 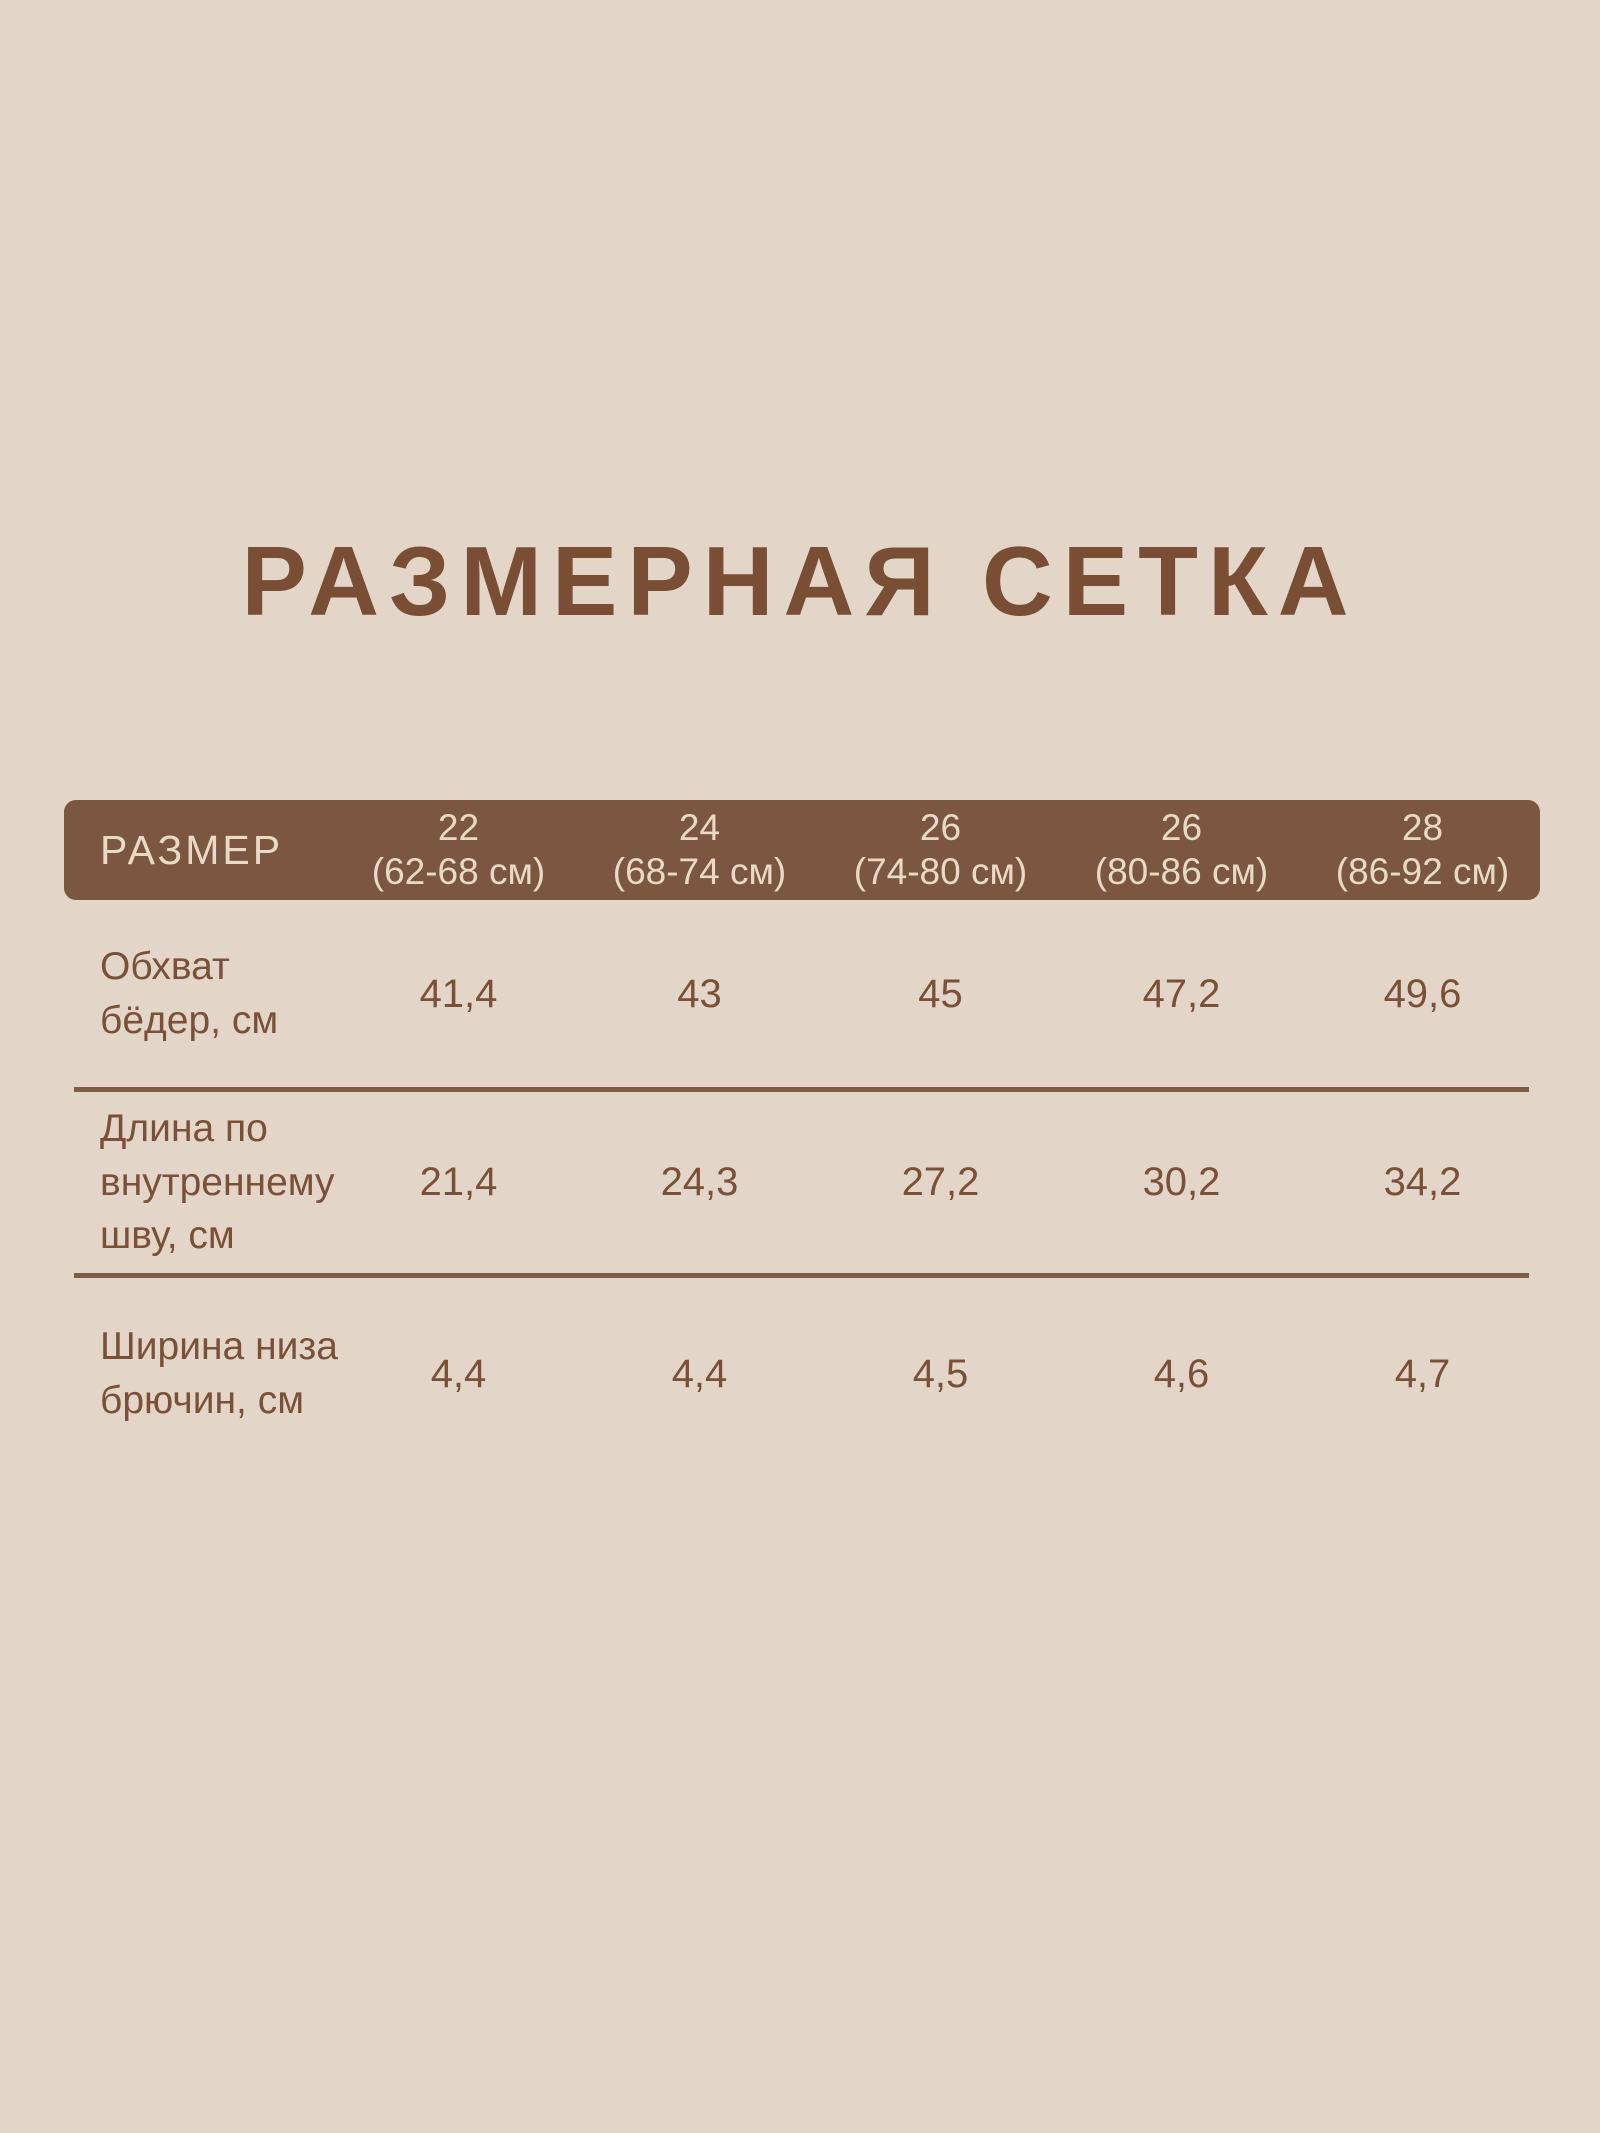 What do you see at coordinates (699, 993) in the screenshot?
I see `value-cell: 43` at bounding box center [699, 993].